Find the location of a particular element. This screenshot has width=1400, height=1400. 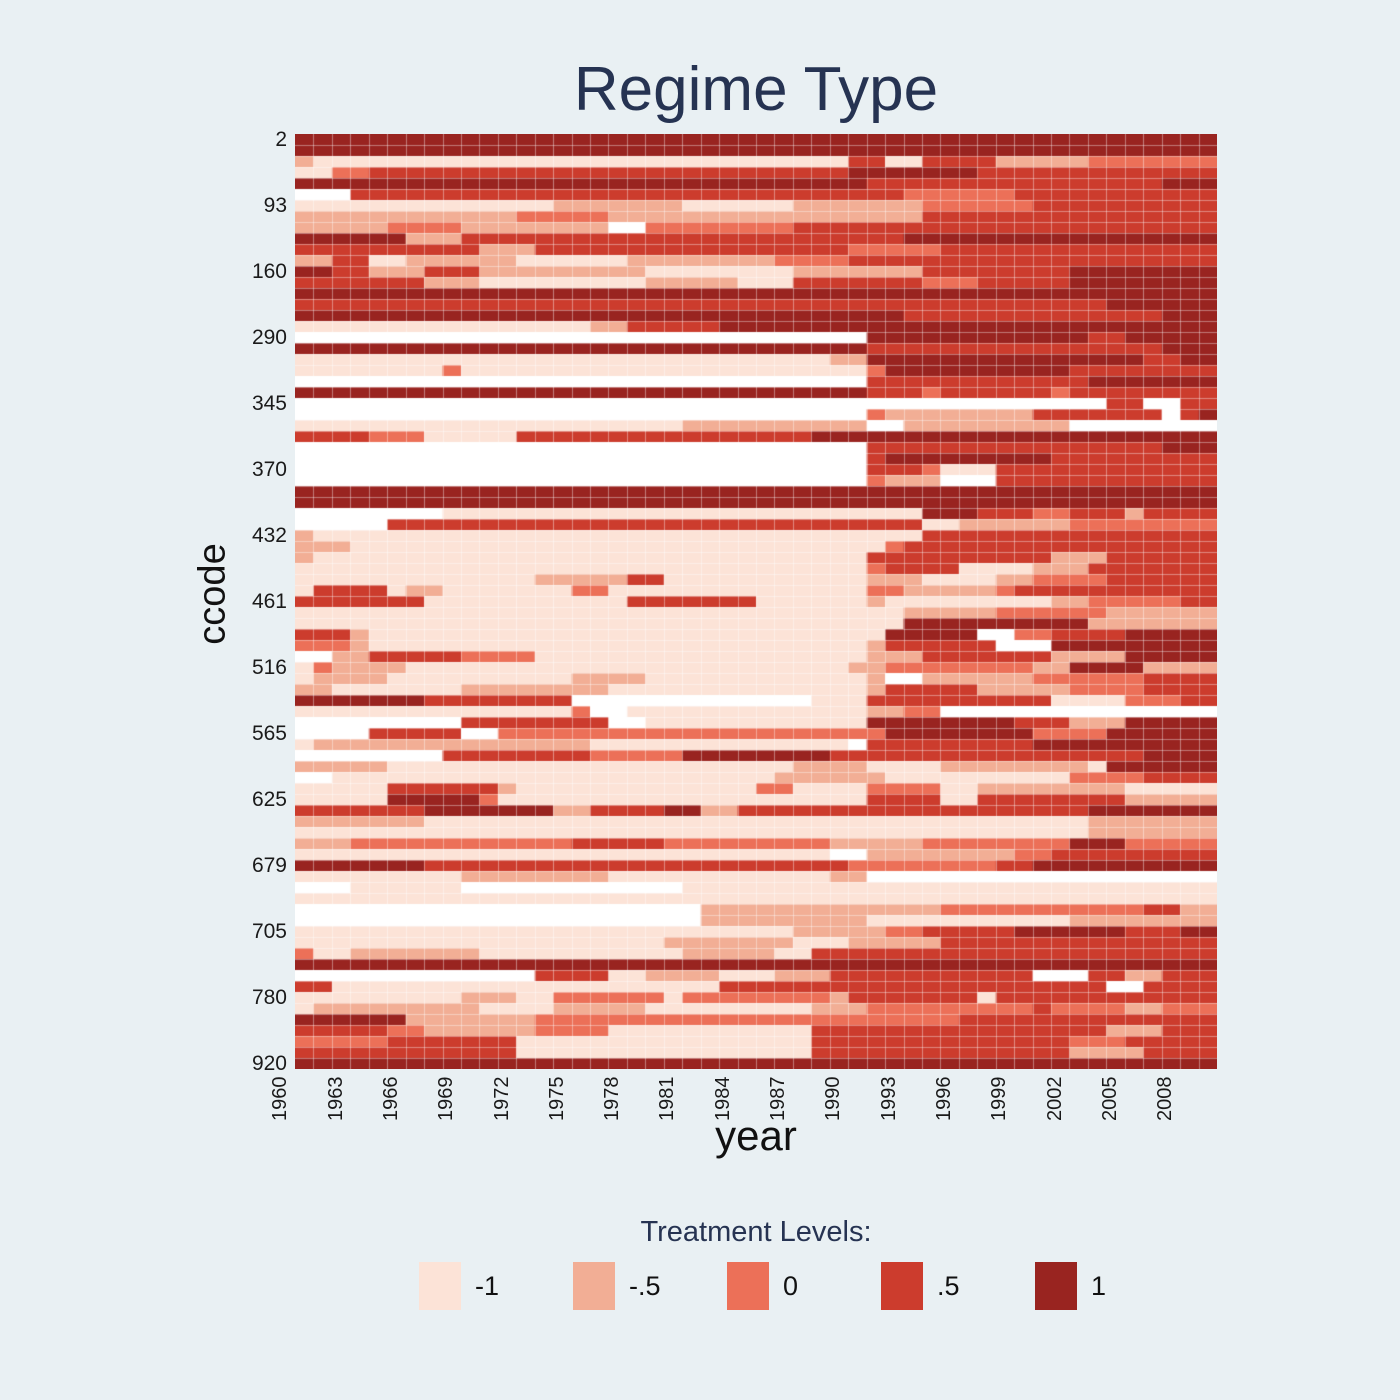

legend-swatch--1 is located at coordinates (440, 1286).